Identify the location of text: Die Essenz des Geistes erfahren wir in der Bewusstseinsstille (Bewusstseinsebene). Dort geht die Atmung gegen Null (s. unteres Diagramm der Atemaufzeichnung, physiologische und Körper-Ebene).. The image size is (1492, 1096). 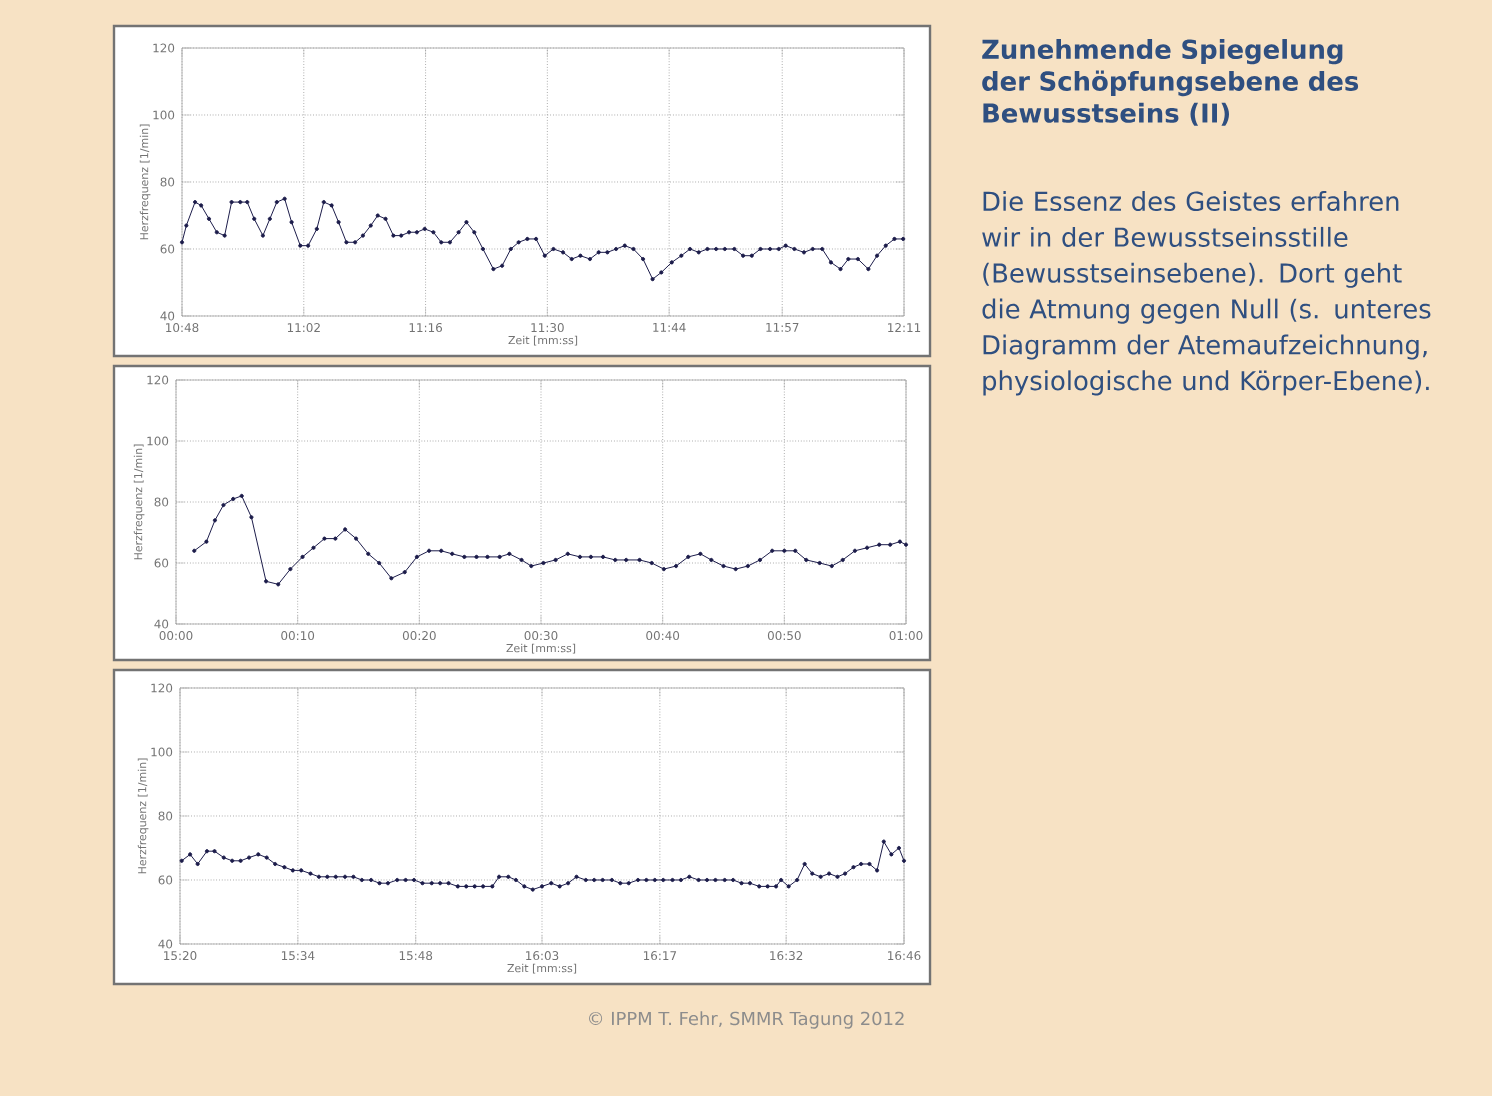
(1206, 293).